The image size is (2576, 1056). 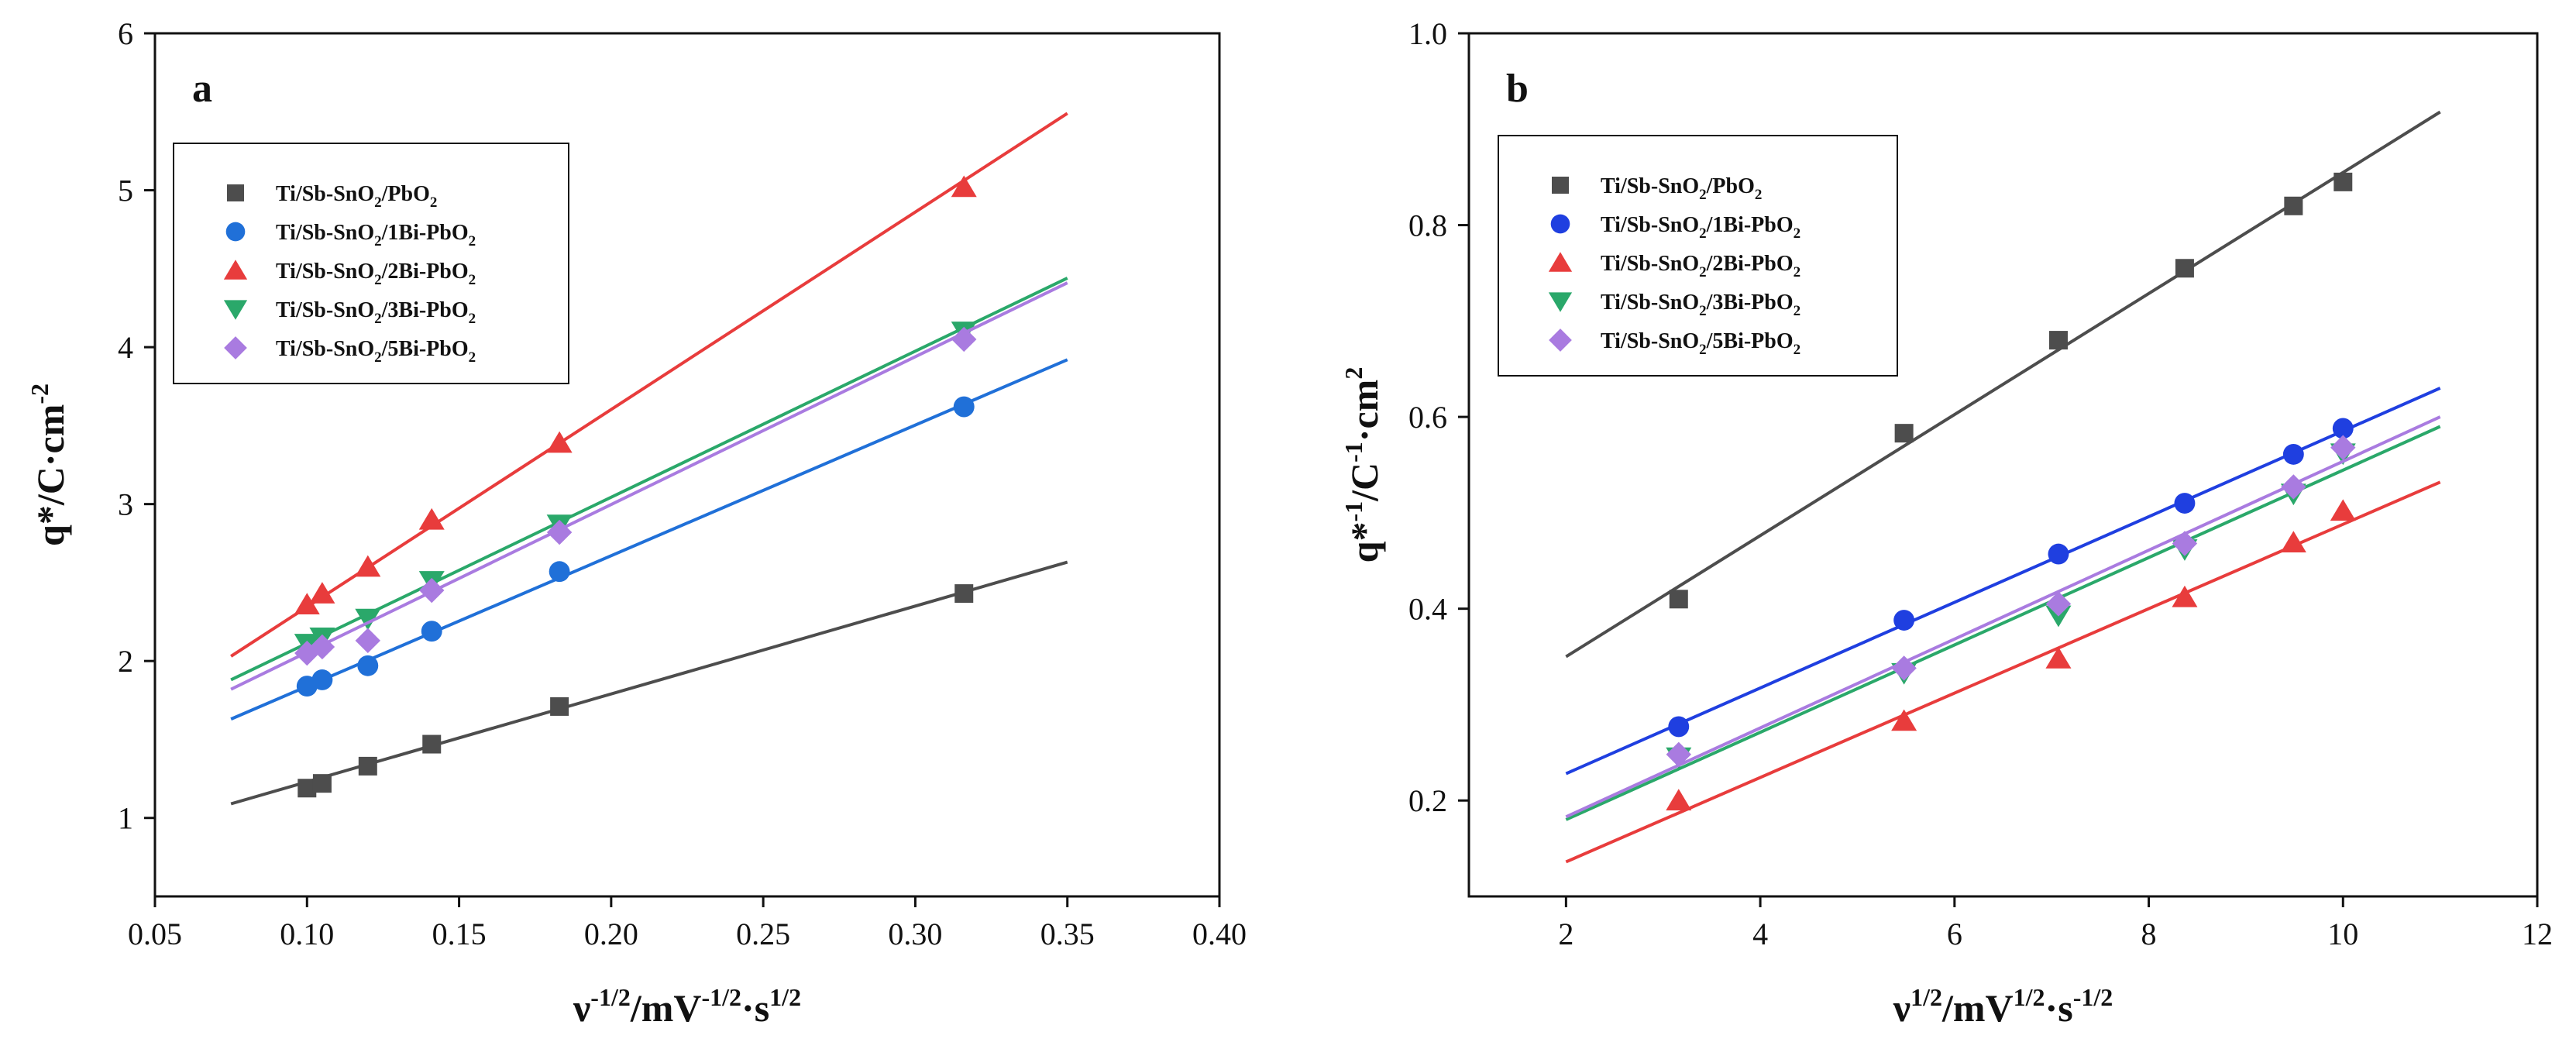 What do you see at coordinates (49, 465) in the screenshot?
I see `y-axis-title: q*/C·cm-2` at bounding box center [49, 465].